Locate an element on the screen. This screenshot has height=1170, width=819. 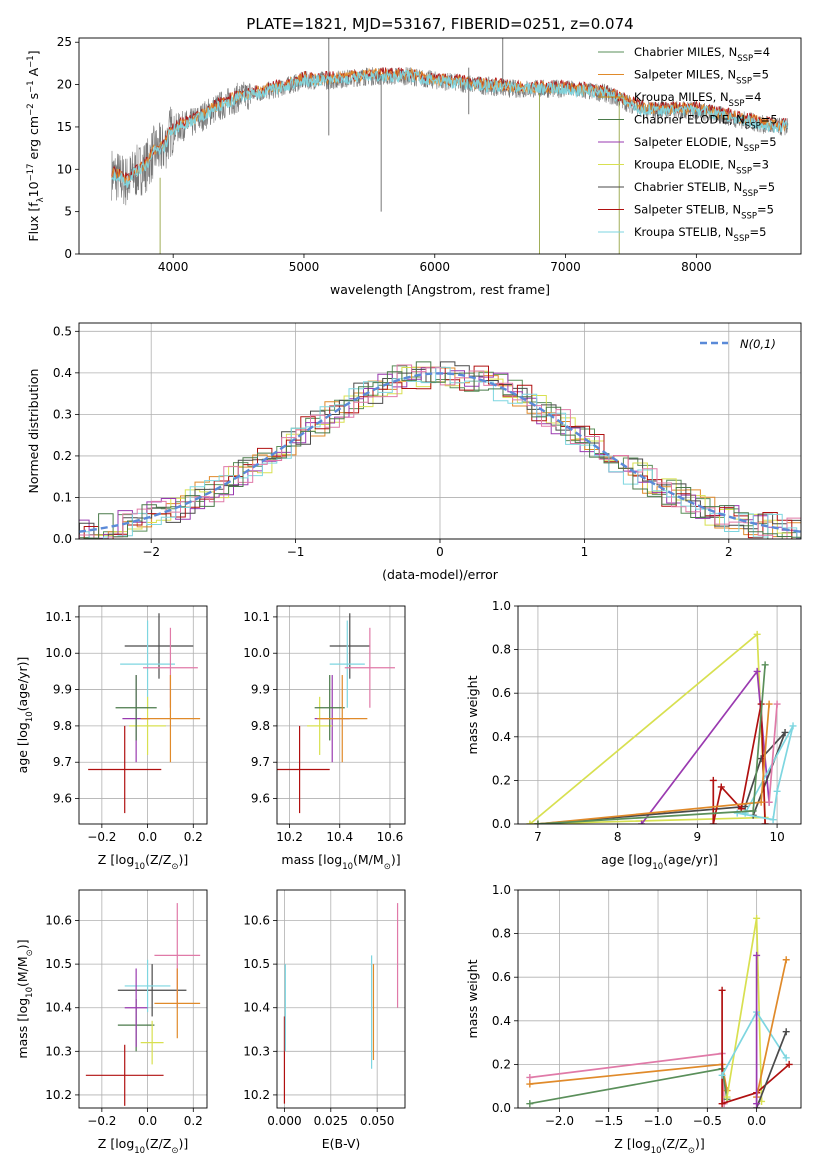
x-tick-label: −1.5 is located at coordinates (608, 1121).